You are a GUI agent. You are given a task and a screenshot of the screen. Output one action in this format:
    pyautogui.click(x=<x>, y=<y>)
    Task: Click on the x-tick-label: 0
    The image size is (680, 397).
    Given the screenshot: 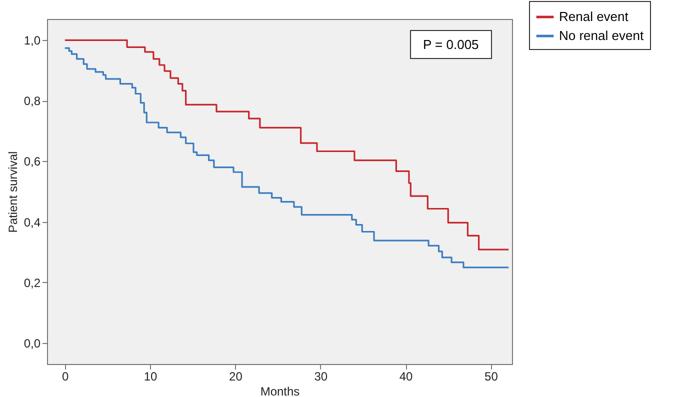 What is the action you would take?
    pyautogui.click(x=66, y=377)
    